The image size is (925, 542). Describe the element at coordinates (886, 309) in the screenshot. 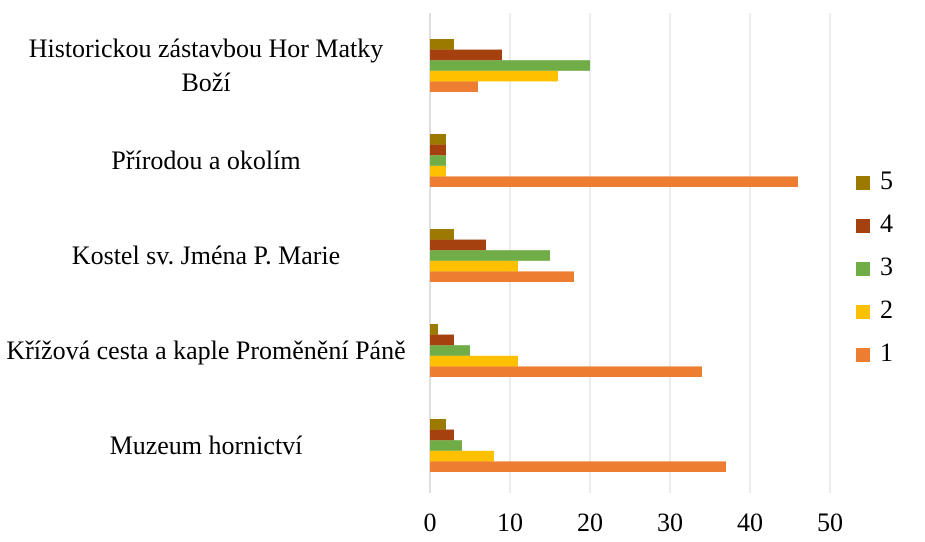

I see `legend-label: 2` at that location.